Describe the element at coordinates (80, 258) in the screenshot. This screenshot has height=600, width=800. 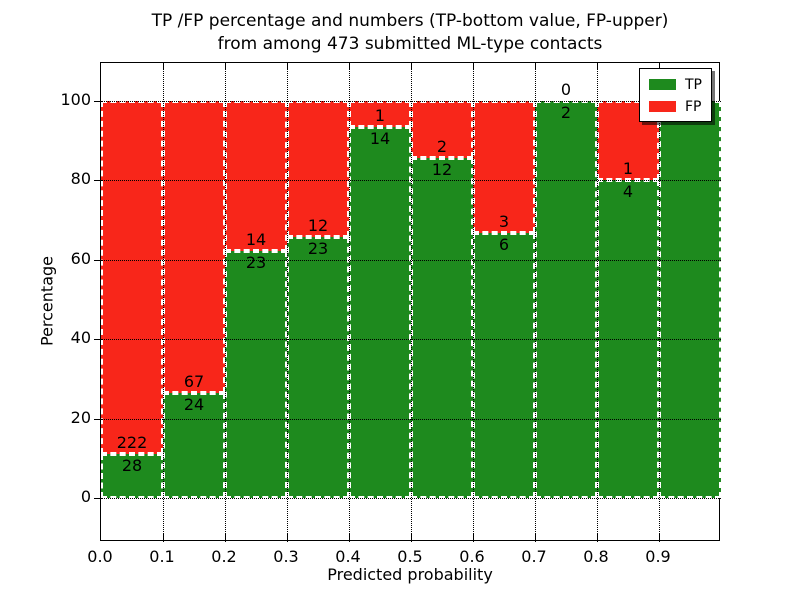
I see `y-tick-label: 60` at that location.